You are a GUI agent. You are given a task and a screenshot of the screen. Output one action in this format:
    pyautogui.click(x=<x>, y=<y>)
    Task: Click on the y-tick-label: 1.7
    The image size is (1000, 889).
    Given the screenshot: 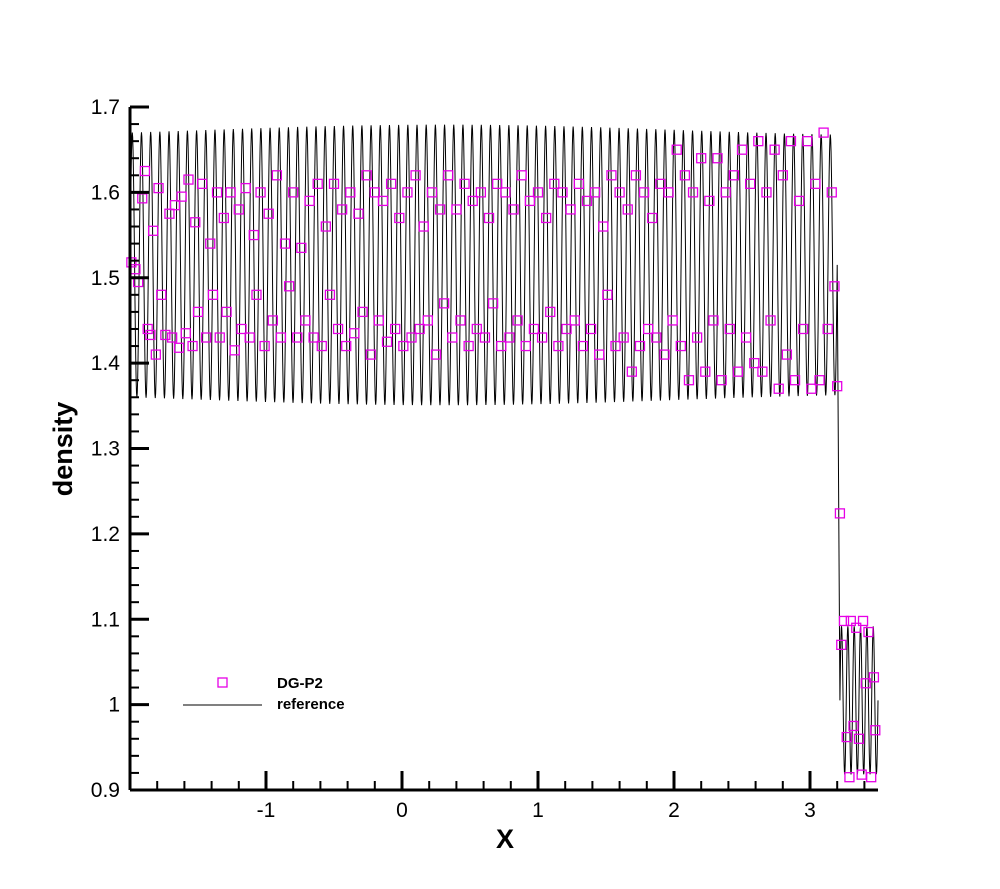 What is the action you would take?
    pyautogui.click(x=105, y=107)
    